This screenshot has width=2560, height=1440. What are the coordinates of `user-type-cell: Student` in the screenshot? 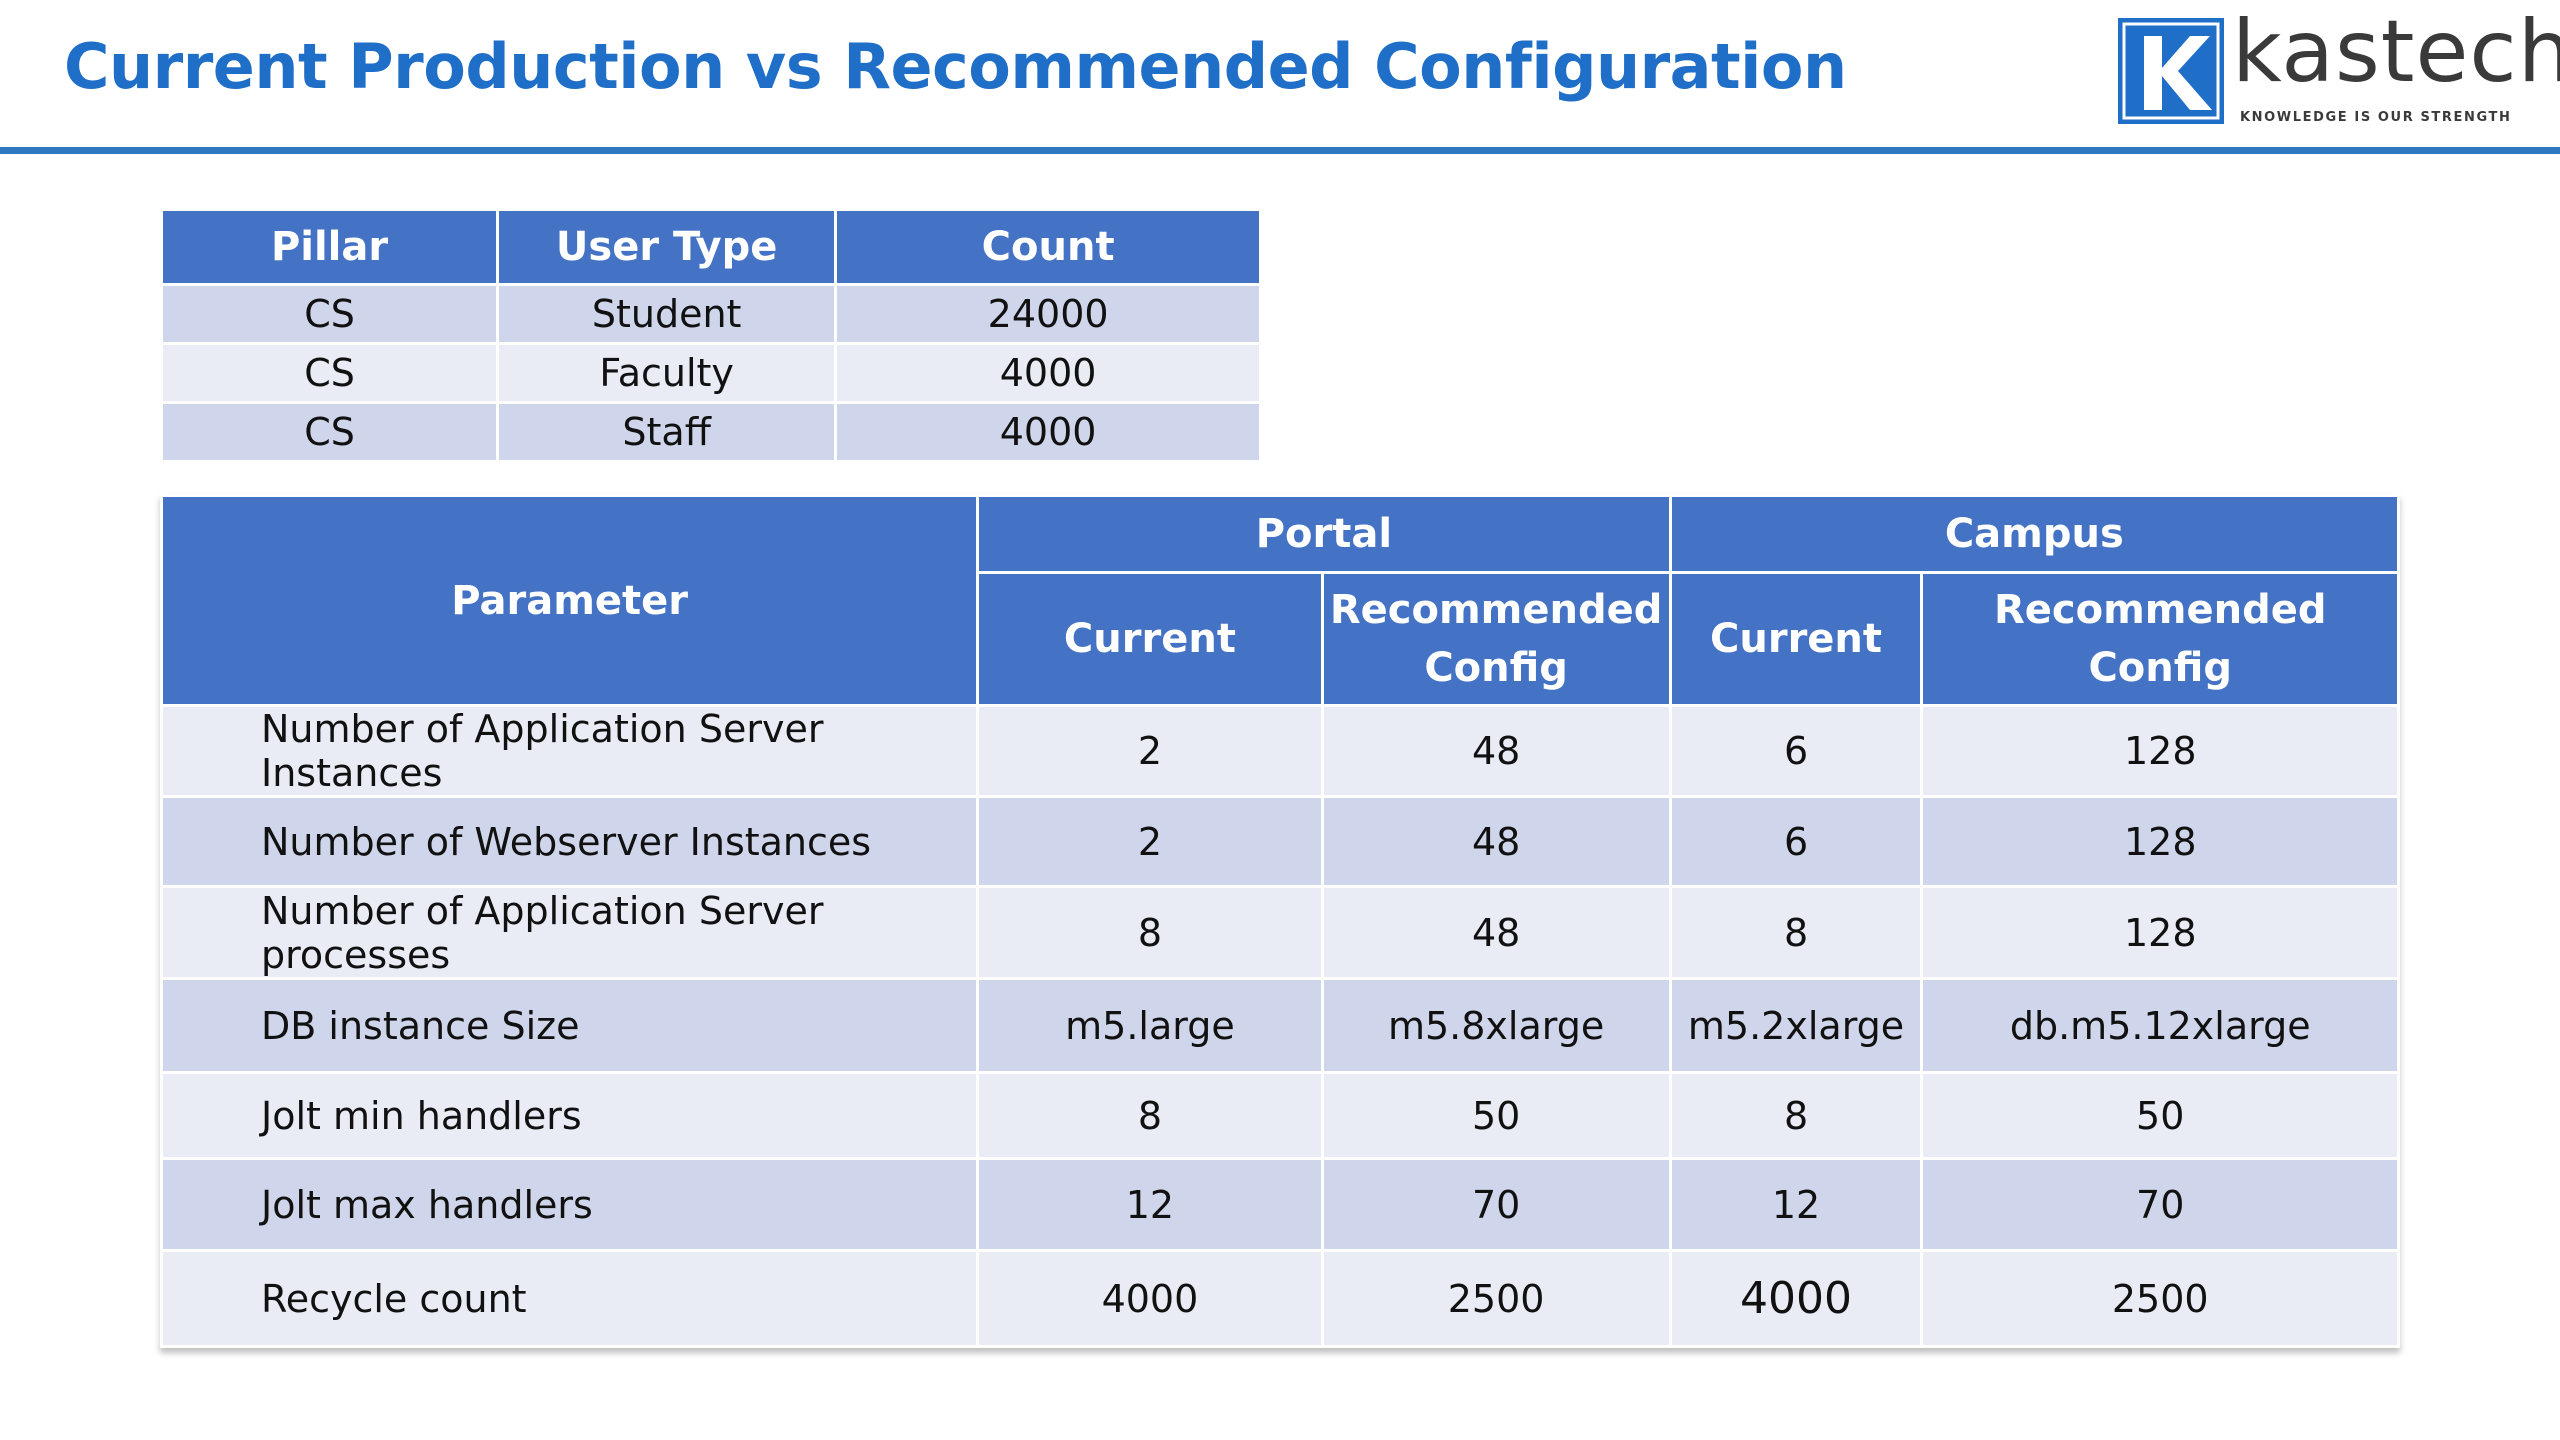 It's located at (667, 314).